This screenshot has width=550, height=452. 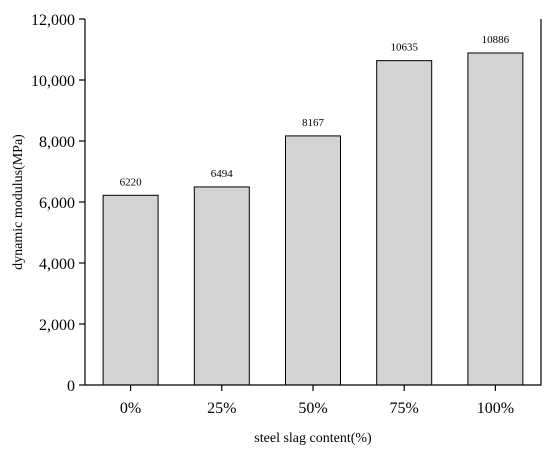 I want to click on x-axis-title: steel slag content(%), so click(x=313, y=438).